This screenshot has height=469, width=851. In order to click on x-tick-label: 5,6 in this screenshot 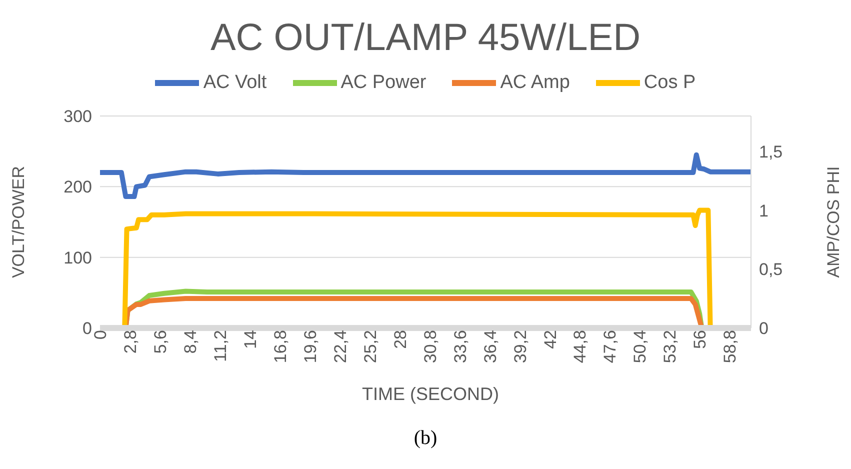, I will do `click(160, 342)`.